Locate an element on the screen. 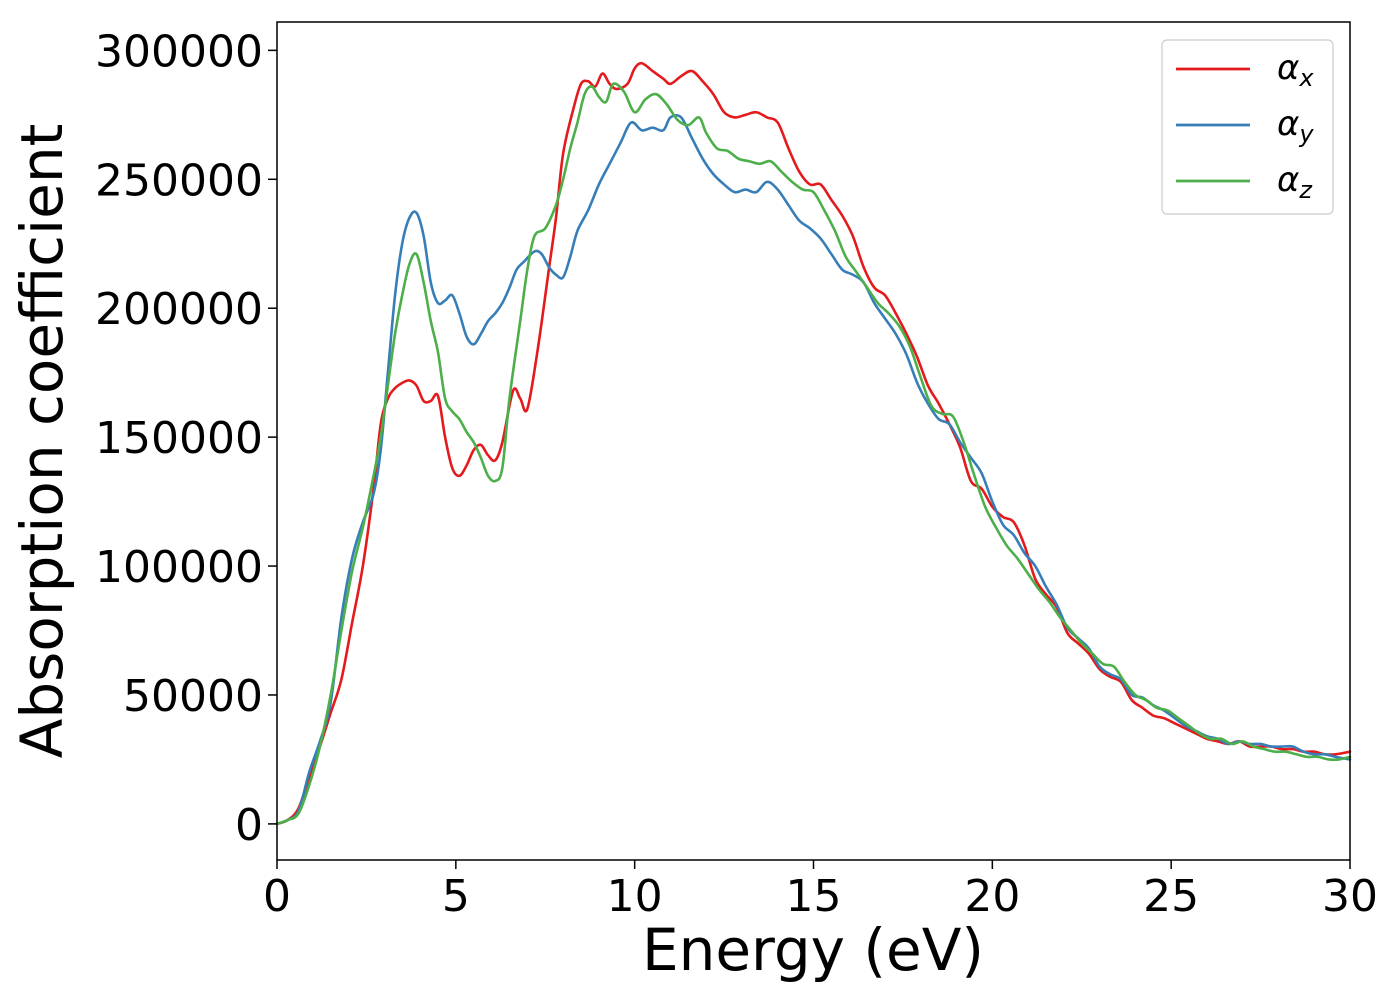  legend-label-y: αy is located at coordinates (1295, 126).